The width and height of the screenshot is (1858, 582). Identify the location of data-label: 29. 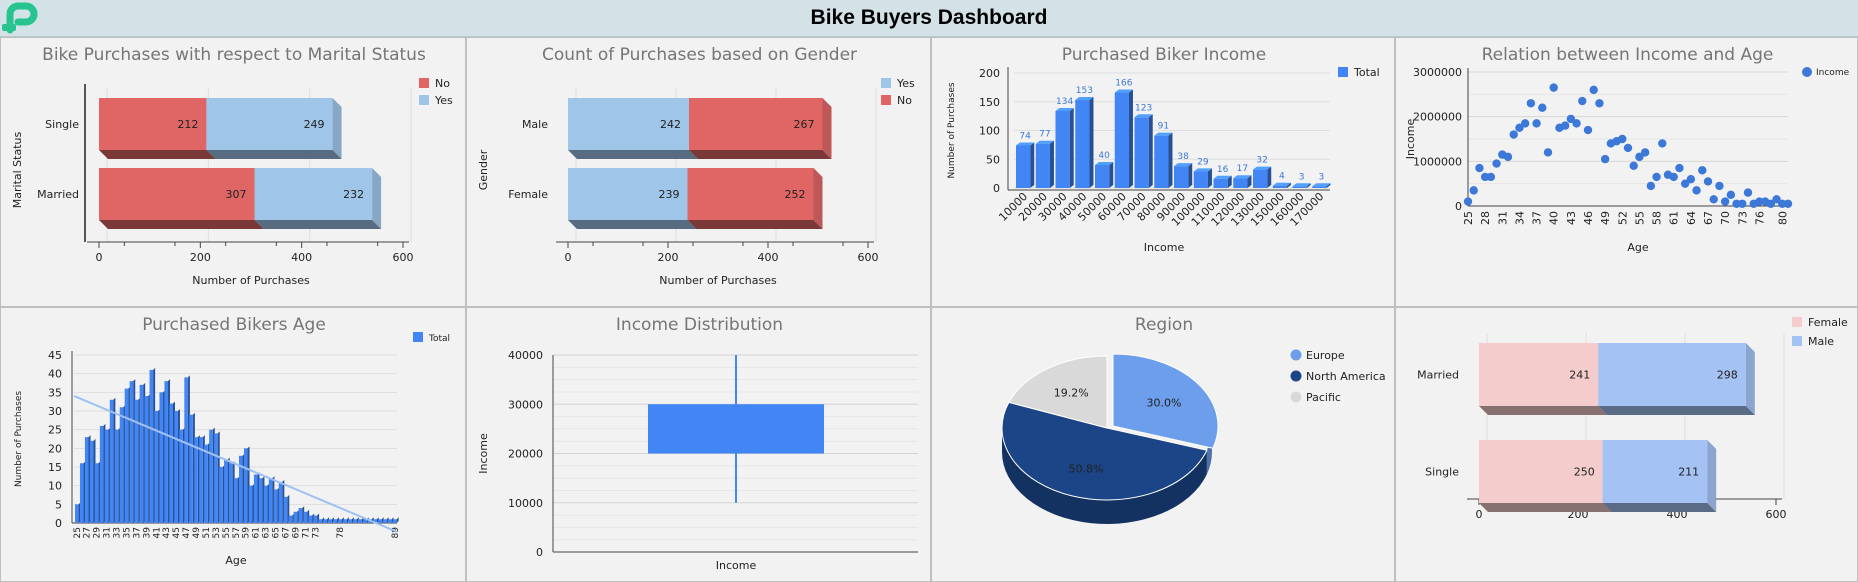
(1203, 162).